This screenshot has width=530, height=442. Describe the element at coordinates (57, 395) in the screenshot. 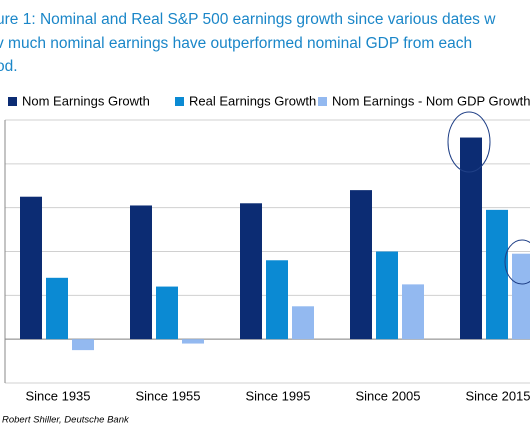

I see `x-tick-label: Since 1935` at that location.